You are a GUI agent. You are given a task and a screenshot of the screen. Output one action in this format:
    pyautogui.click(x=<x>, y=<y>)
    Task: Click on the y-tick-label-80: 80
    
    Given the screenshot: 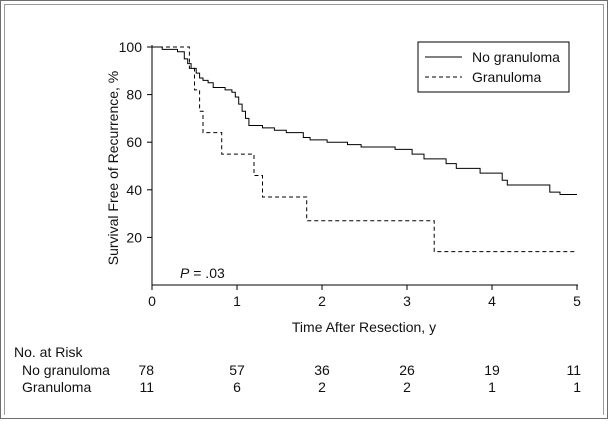 What is the action you would take?
    pyautogui.click(x=134, y=95)
    